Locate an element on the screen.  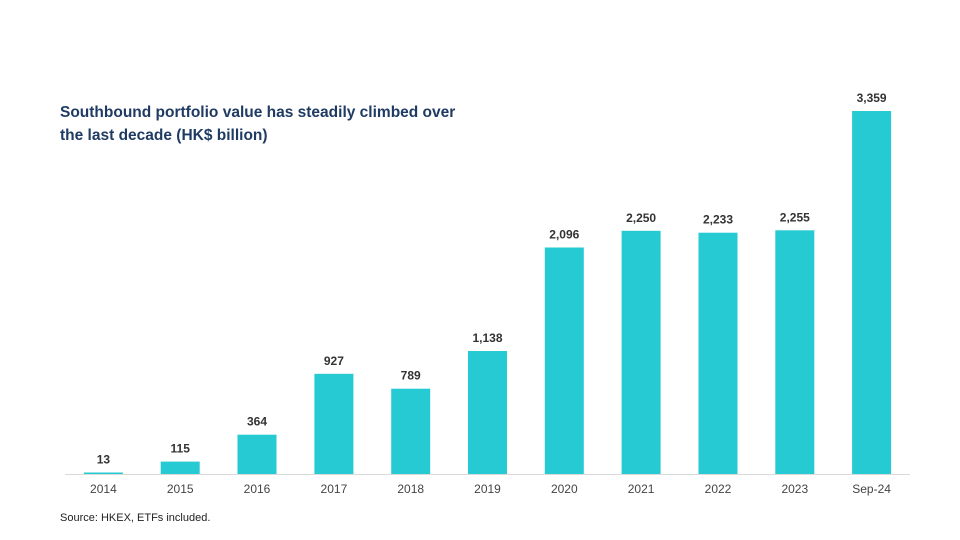
bar-2021 is located at coordinates (641, 352).